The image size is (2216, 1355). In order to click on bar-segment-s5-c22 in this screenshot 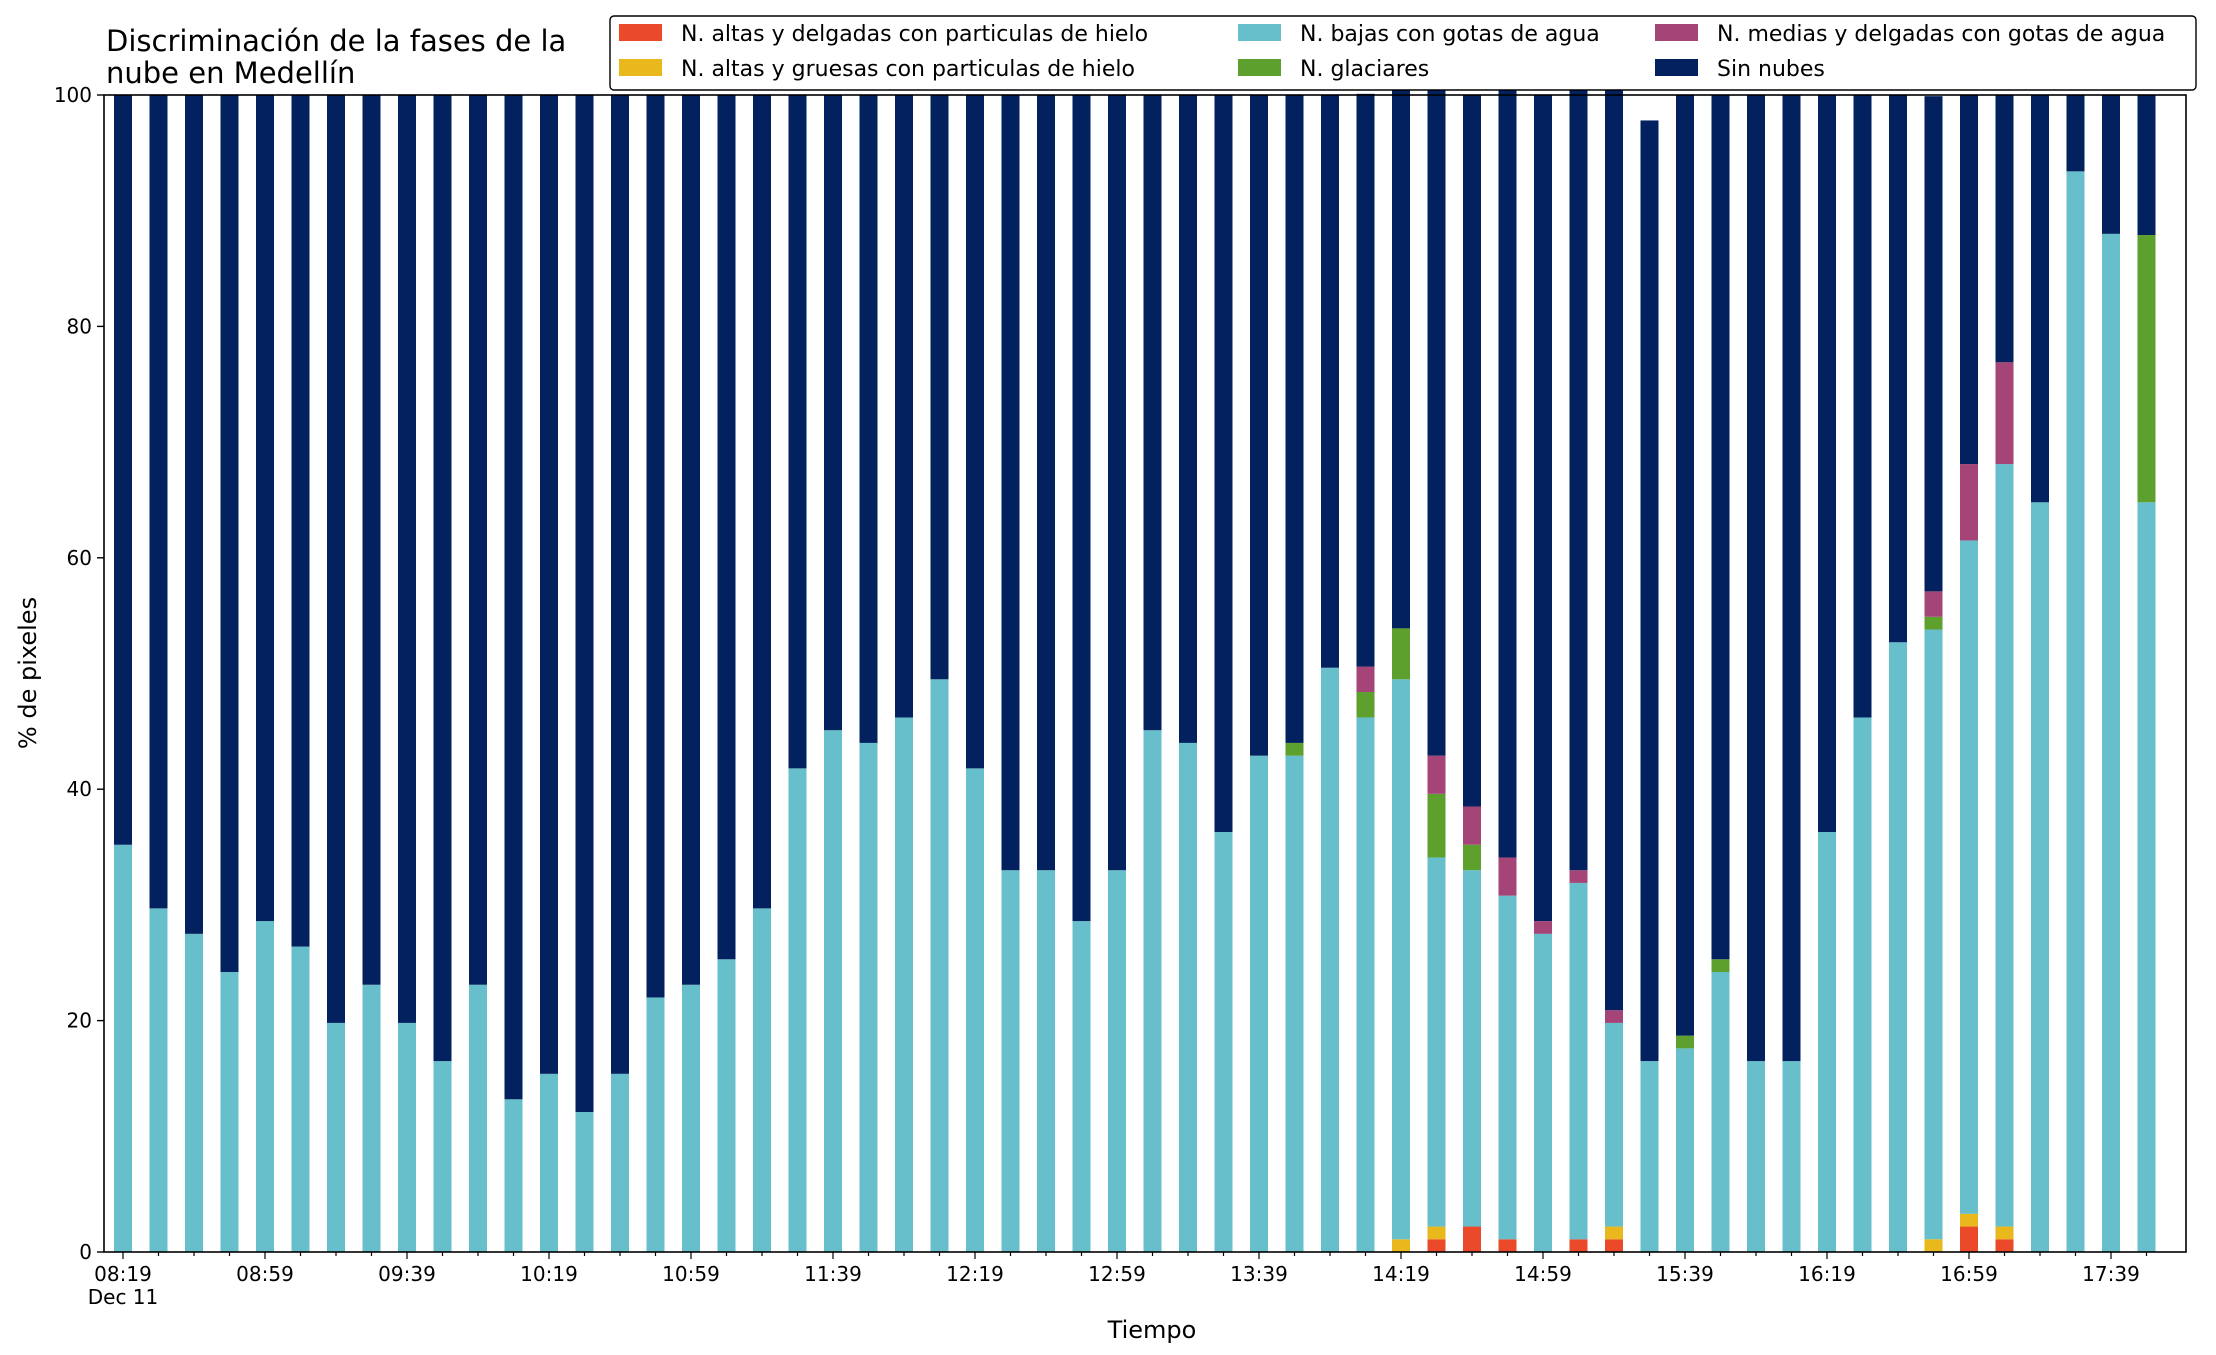, I will do `click(904, 406)`.